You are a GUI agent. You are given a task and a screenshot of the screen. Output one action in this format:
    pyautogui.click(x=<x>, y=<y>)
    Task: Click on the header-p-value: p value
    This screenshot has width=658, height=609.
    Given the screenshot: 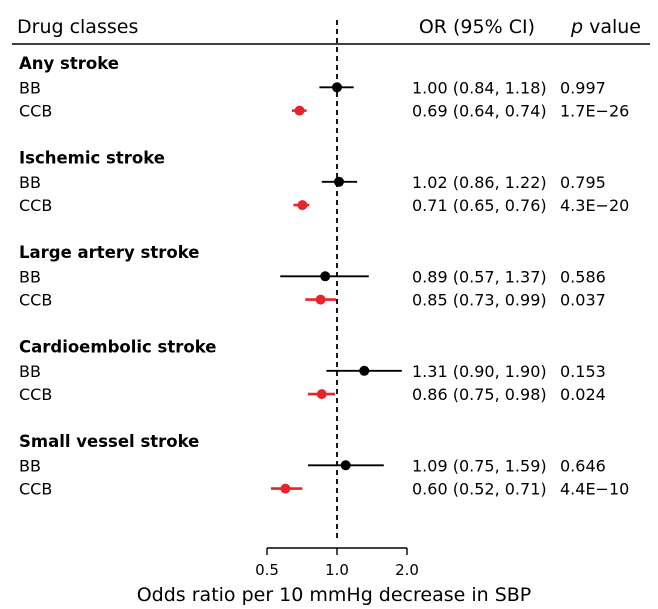 What is the action you would take?
    pyautogui.click(x=605, y=27)
    